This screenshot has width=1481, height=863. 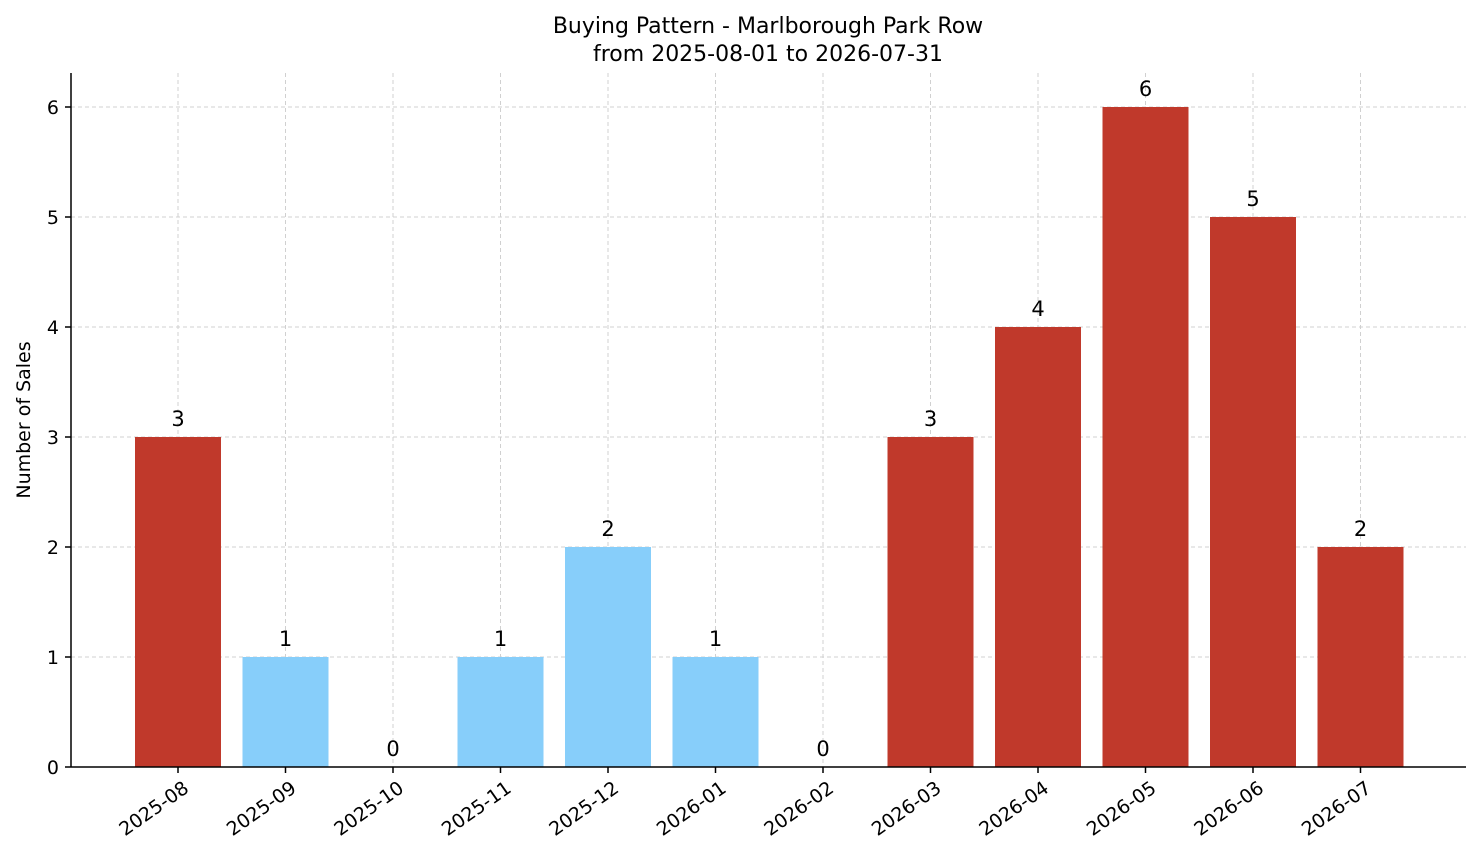 What do you see at coordinates (1145, 89) in the screenshot?
I see `bar-value-label: 6` at bounding box center [1145, 89].